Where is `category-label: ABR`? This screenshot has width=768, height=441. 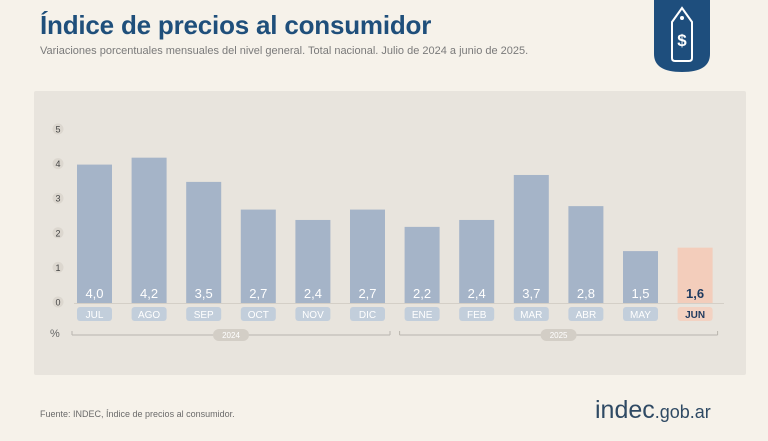 category-label: ABR is located at coordinates (586, 315).